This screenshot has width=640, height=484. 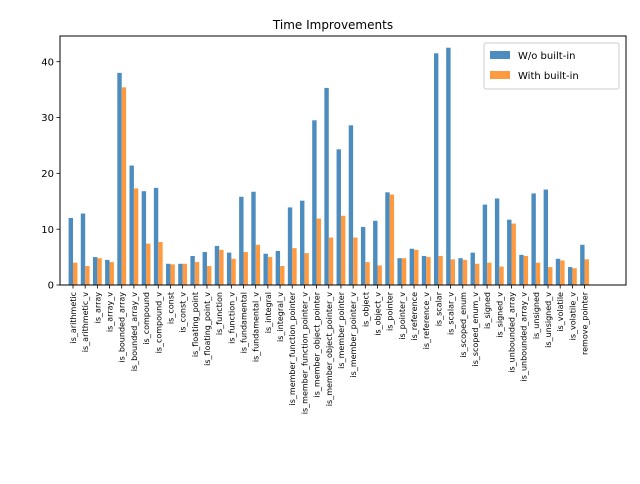 I want to click on x-tick-label: is_signed, so click(x=487, y=310).